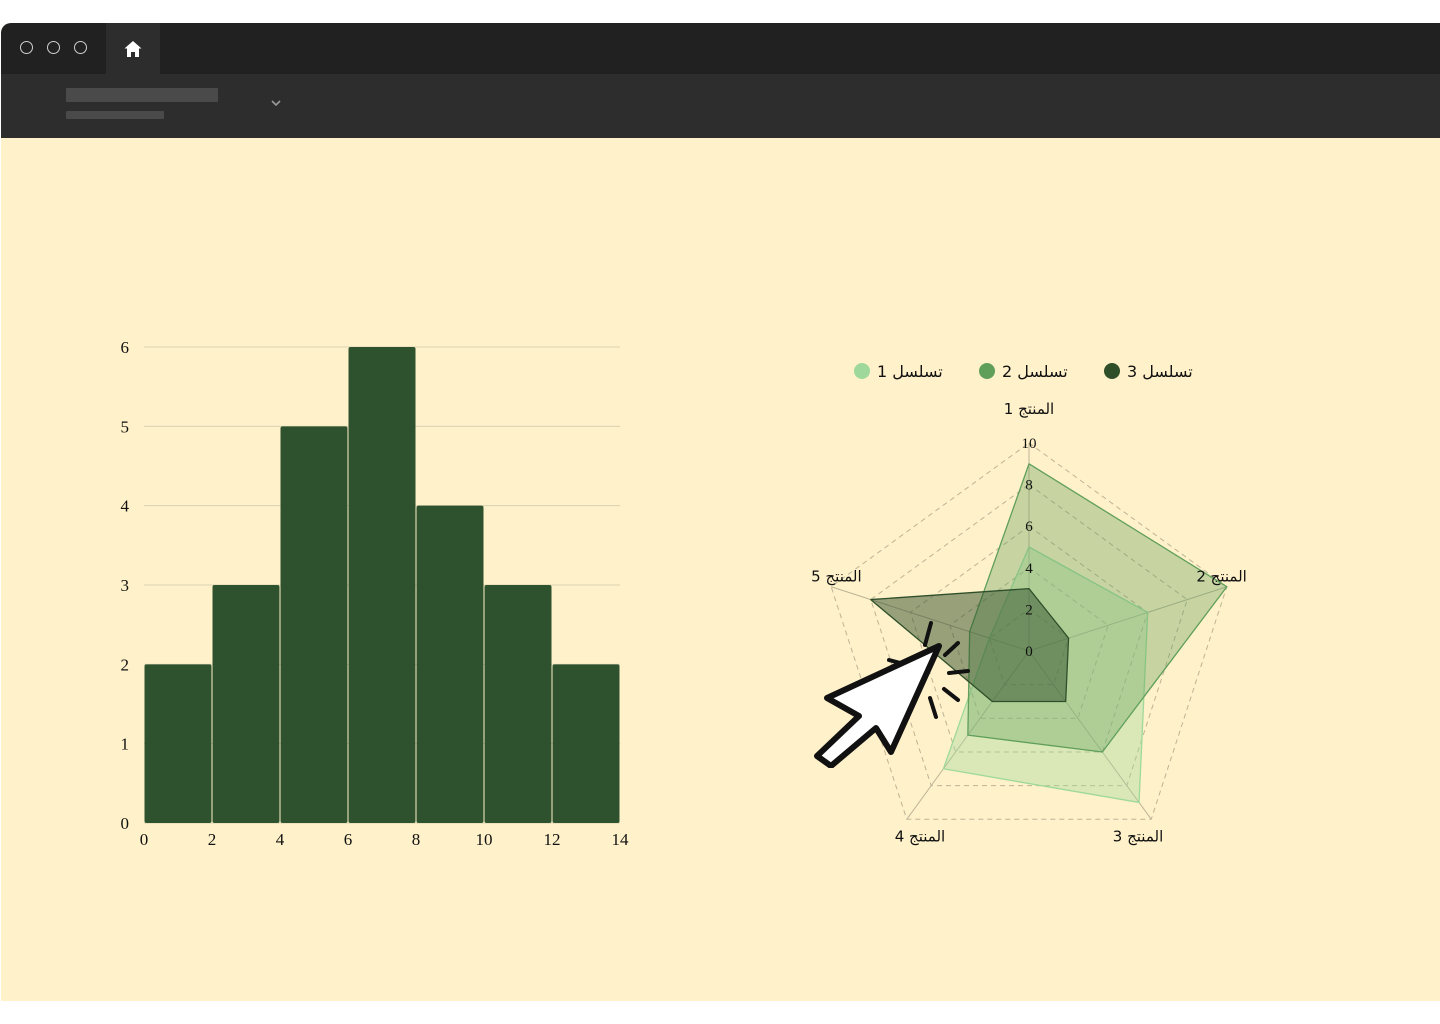 The width and height of the screenshot is (1440, 1024). What do you see at coordinates (484, 839) in the screenshot?
I see `x-tick-label: 10` at bounding box center [484, 839].